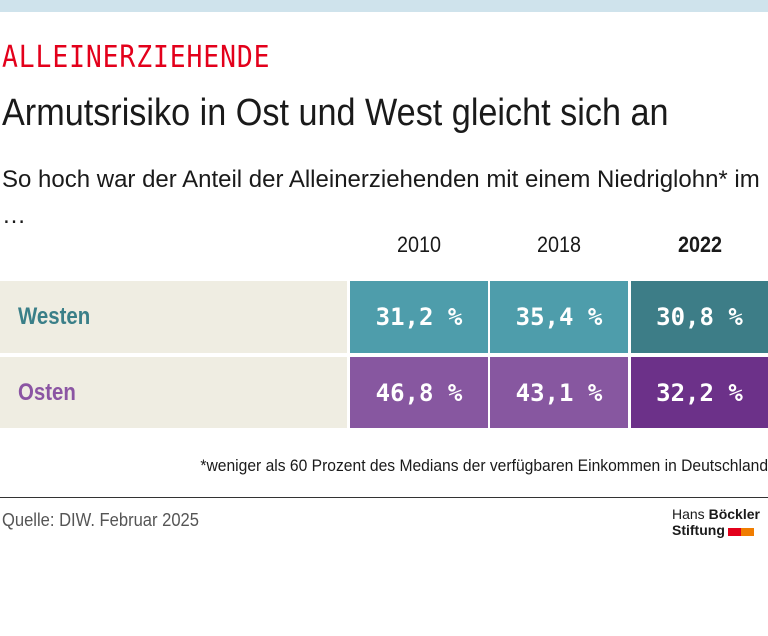  What do you see at coordinates (384, 497) in the screenshot?
I see `divider` at bounding box center [384, 497].